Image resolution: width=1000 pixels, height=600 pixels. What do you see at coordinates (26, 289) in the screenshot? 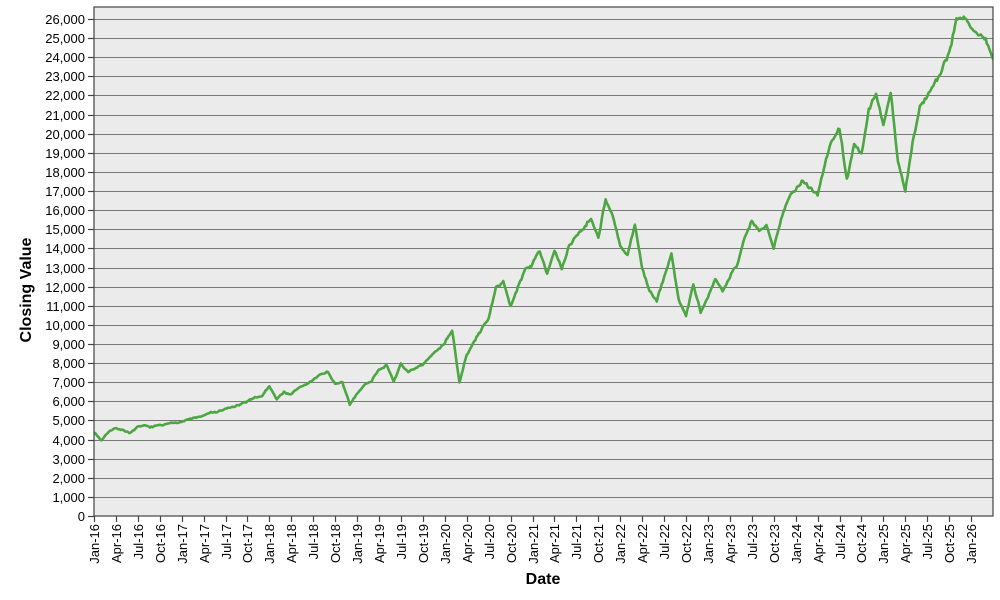
I see `y-axis-title: Closing Value` at bounding box center [26, 289].